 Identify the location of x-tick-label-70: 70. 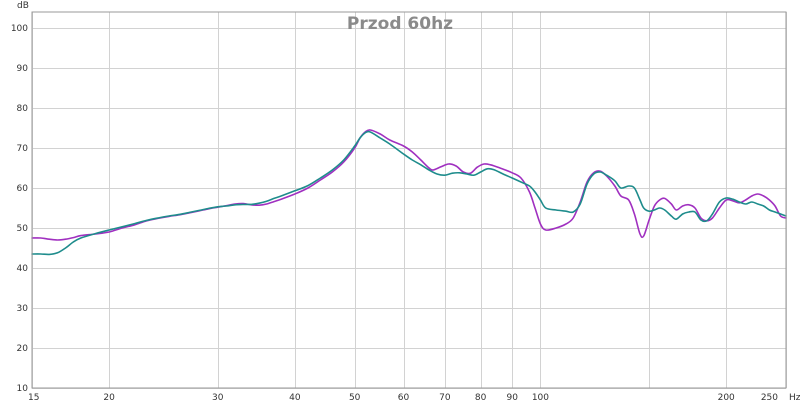
(445, 398).